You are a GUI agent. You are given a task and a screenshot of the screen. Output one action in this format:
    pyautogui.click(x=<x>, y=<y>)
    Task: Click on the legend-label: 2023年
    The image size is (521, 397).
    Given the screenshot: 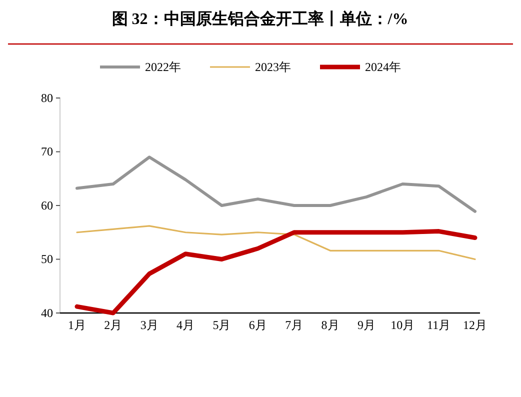 What is the action you would take?
    pyautogui.click(x=273, y=67)
    